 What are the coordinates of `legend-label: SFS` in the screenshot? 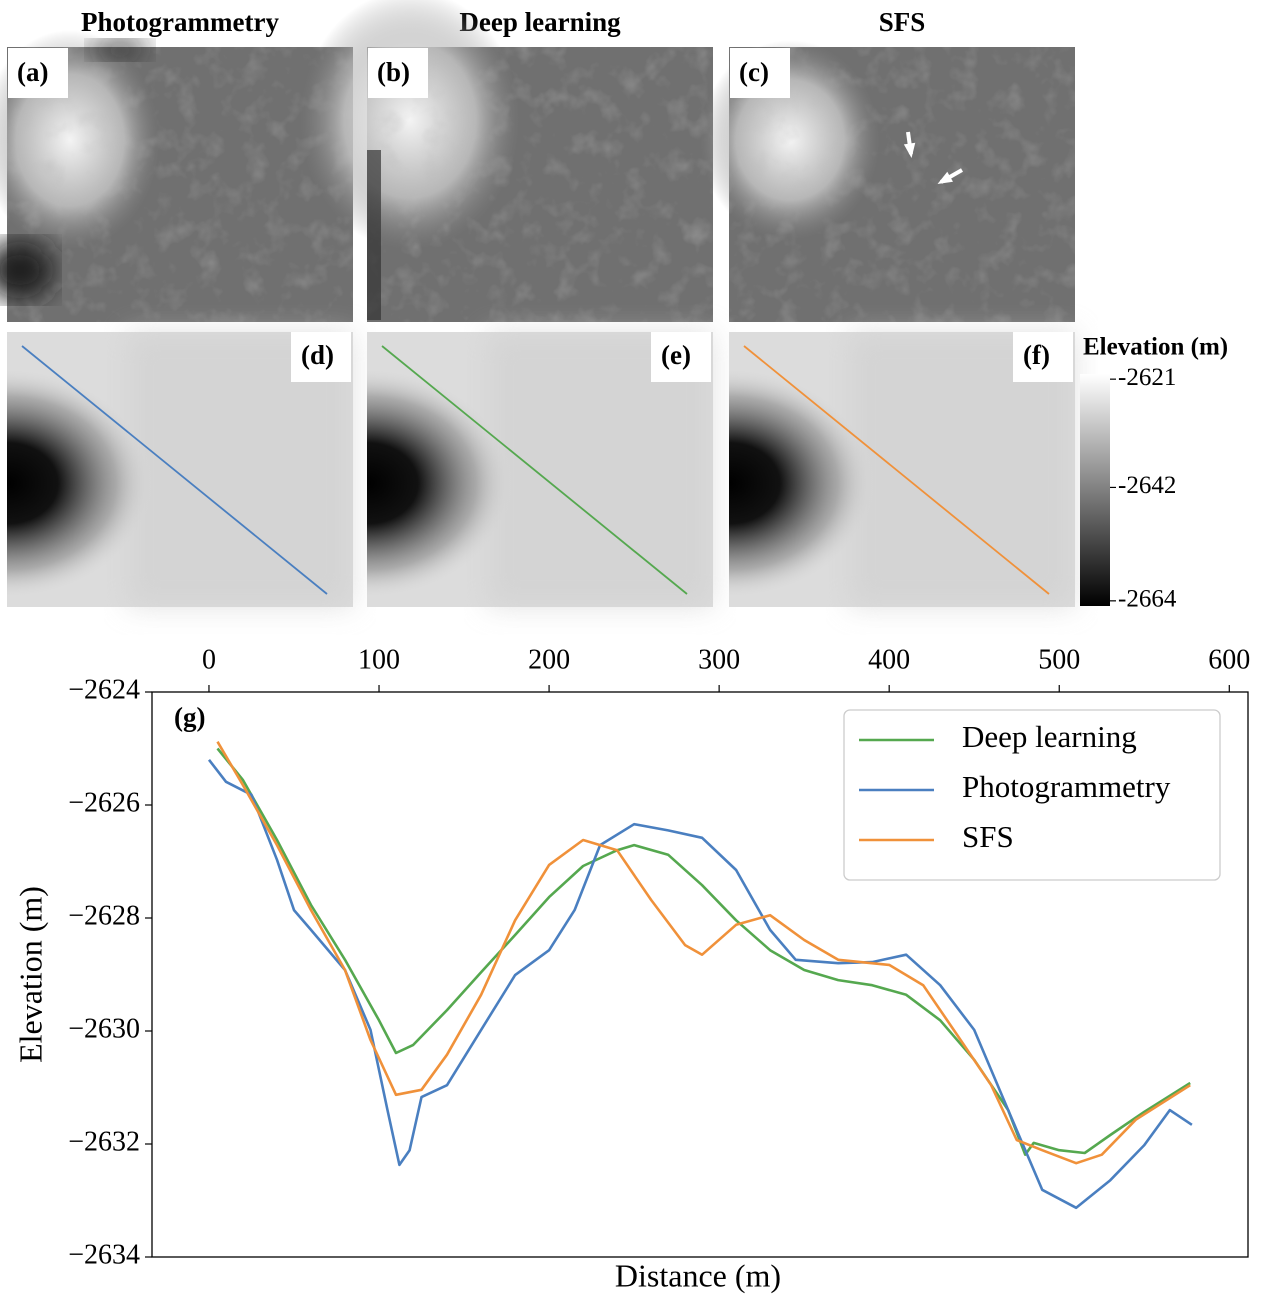 It's located at (988, 836).